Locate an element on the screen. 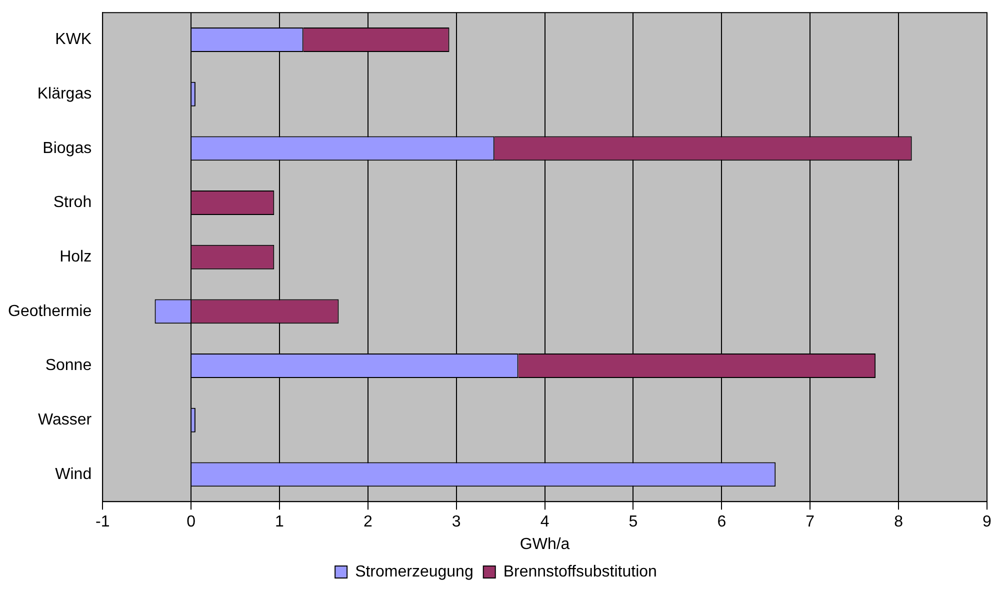 The height and width of the screenshot is (595, 997). y-tick-label: KWK is located at coordinates (73, 39).